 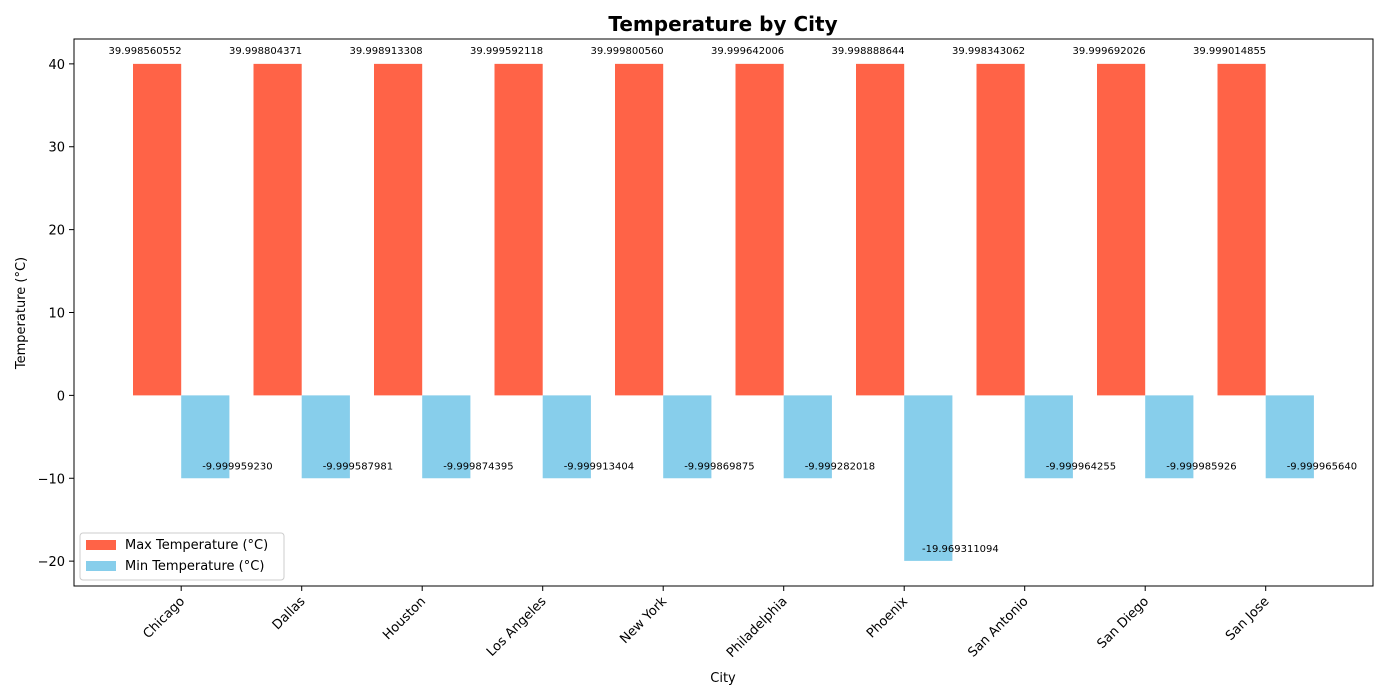 I want to click on data-label-min-5: -9.999282018, so click(x=840, y=466).